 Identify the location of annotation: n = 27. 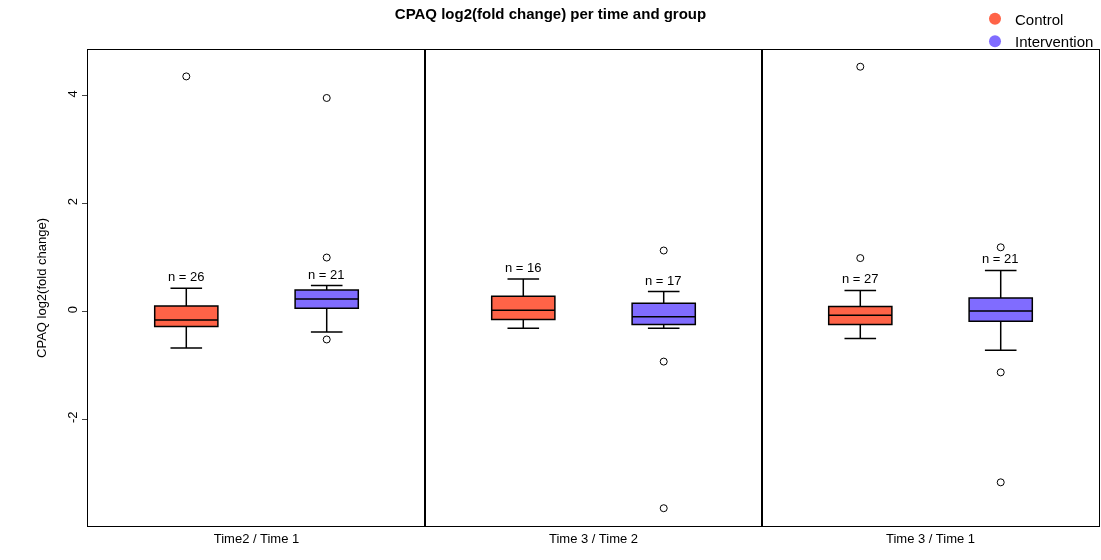
(860, 278).